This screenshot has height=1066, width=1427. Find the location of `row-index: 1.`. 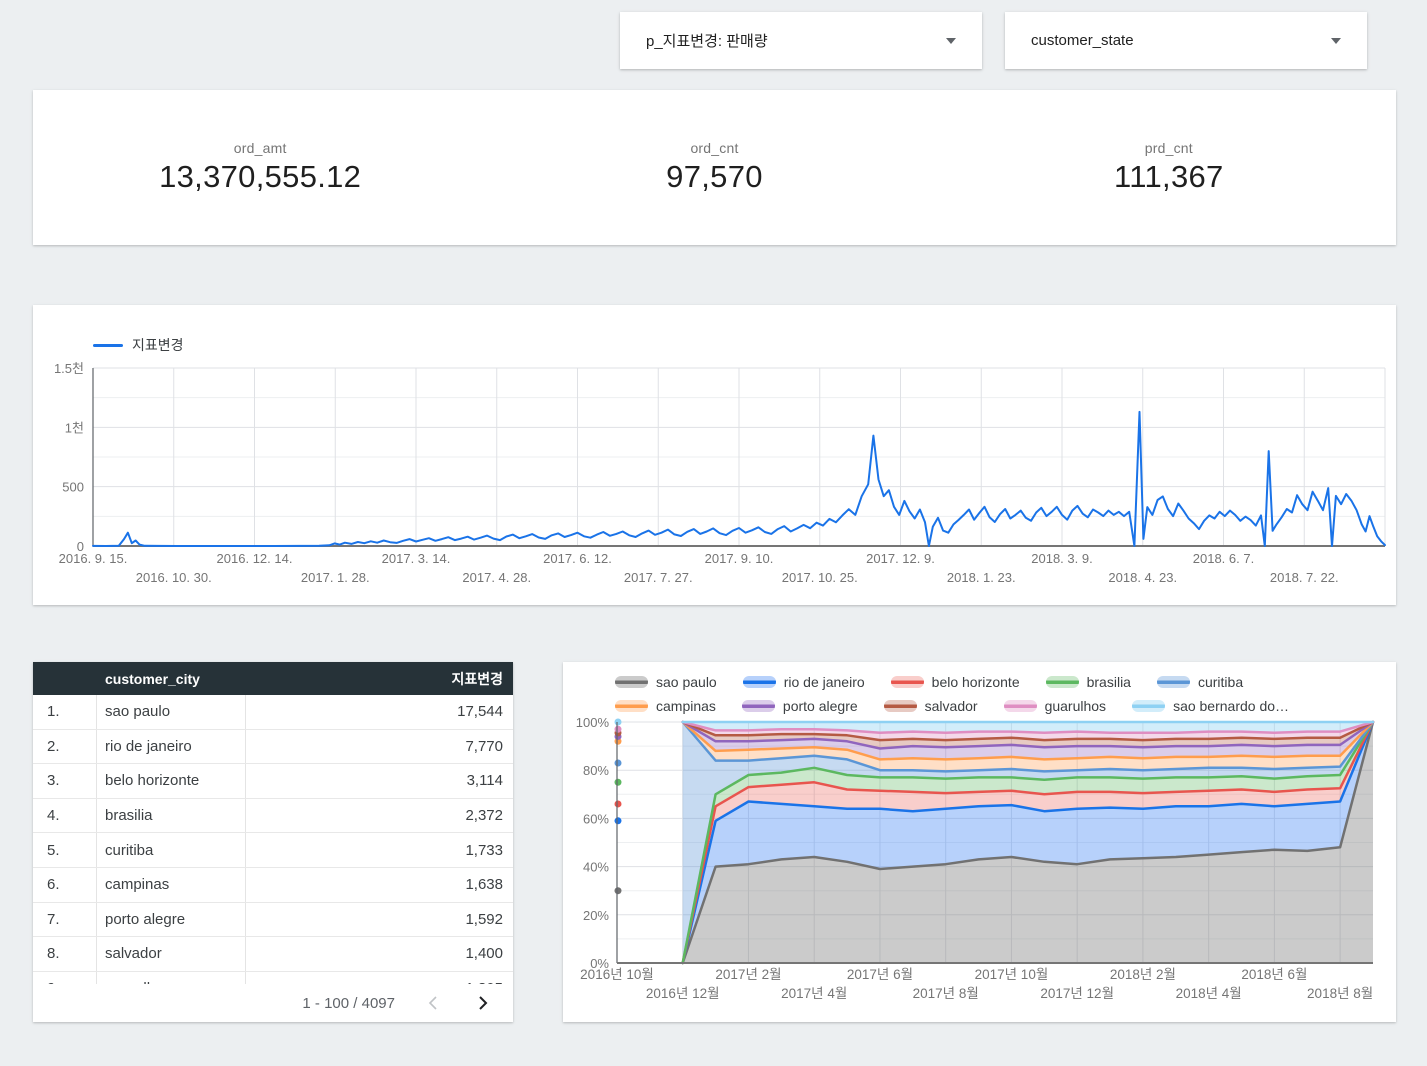

row-index: 1. is located at coordinates (65, 712).